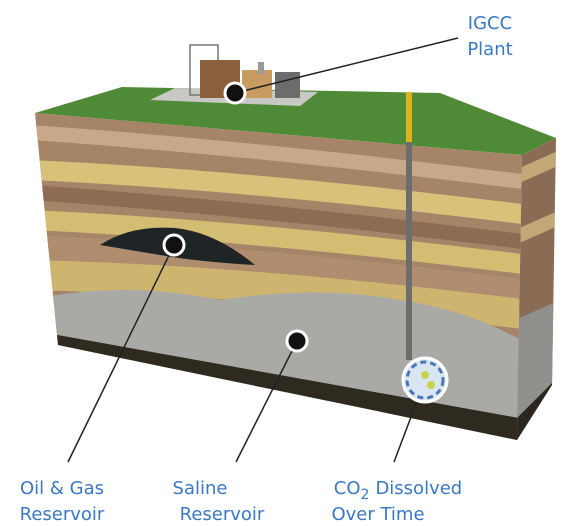  What do you see at coordinates (62, 488) in the screenshot?
I see `oil-gas-label: Oil & Gas` at bounding box center [62, 488].